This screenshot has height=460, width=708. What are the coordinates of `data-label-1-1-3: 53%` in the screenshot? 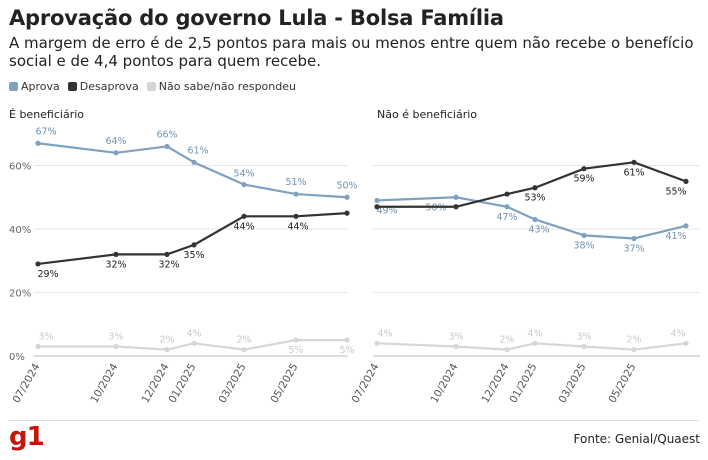 It's located at (534, 198).